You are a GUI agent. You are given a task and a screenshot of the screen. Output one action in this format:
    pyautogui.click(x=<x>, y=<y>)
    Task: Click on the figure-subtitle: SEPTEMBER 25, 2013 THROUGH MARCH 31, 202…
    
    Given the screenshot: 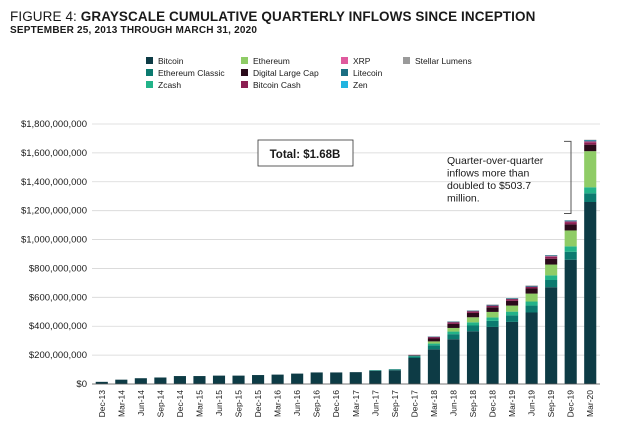 What is the action you would take?
    pyautogui.click(x=134, y=30)
    